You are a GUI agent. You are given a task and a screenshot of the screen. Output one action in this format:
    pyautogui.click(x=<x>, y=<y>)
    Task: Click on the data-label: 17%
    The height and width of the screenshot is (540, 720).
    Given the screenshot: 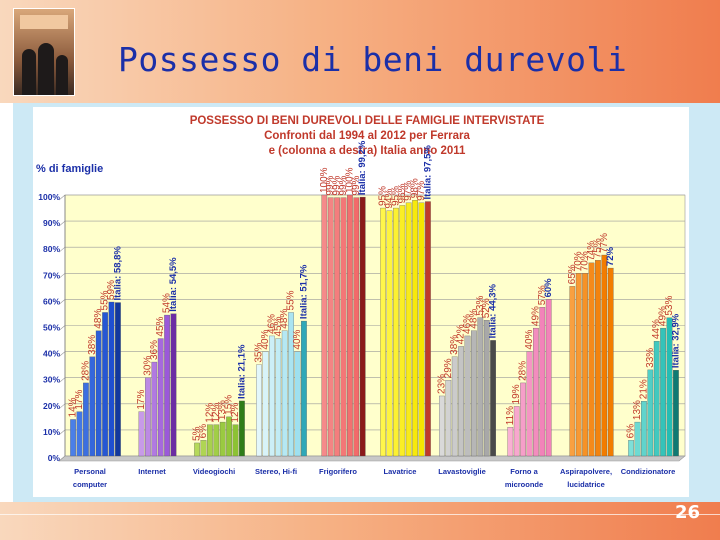 What is the action you would take?
    pyautogui.click(x=79, y=400)
    